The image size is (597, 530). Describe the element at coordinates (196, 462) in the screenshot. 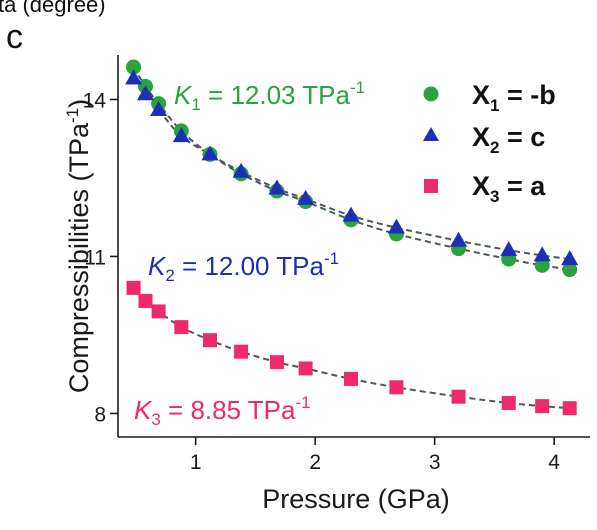

I see `x-tick-label: 1` at that location.